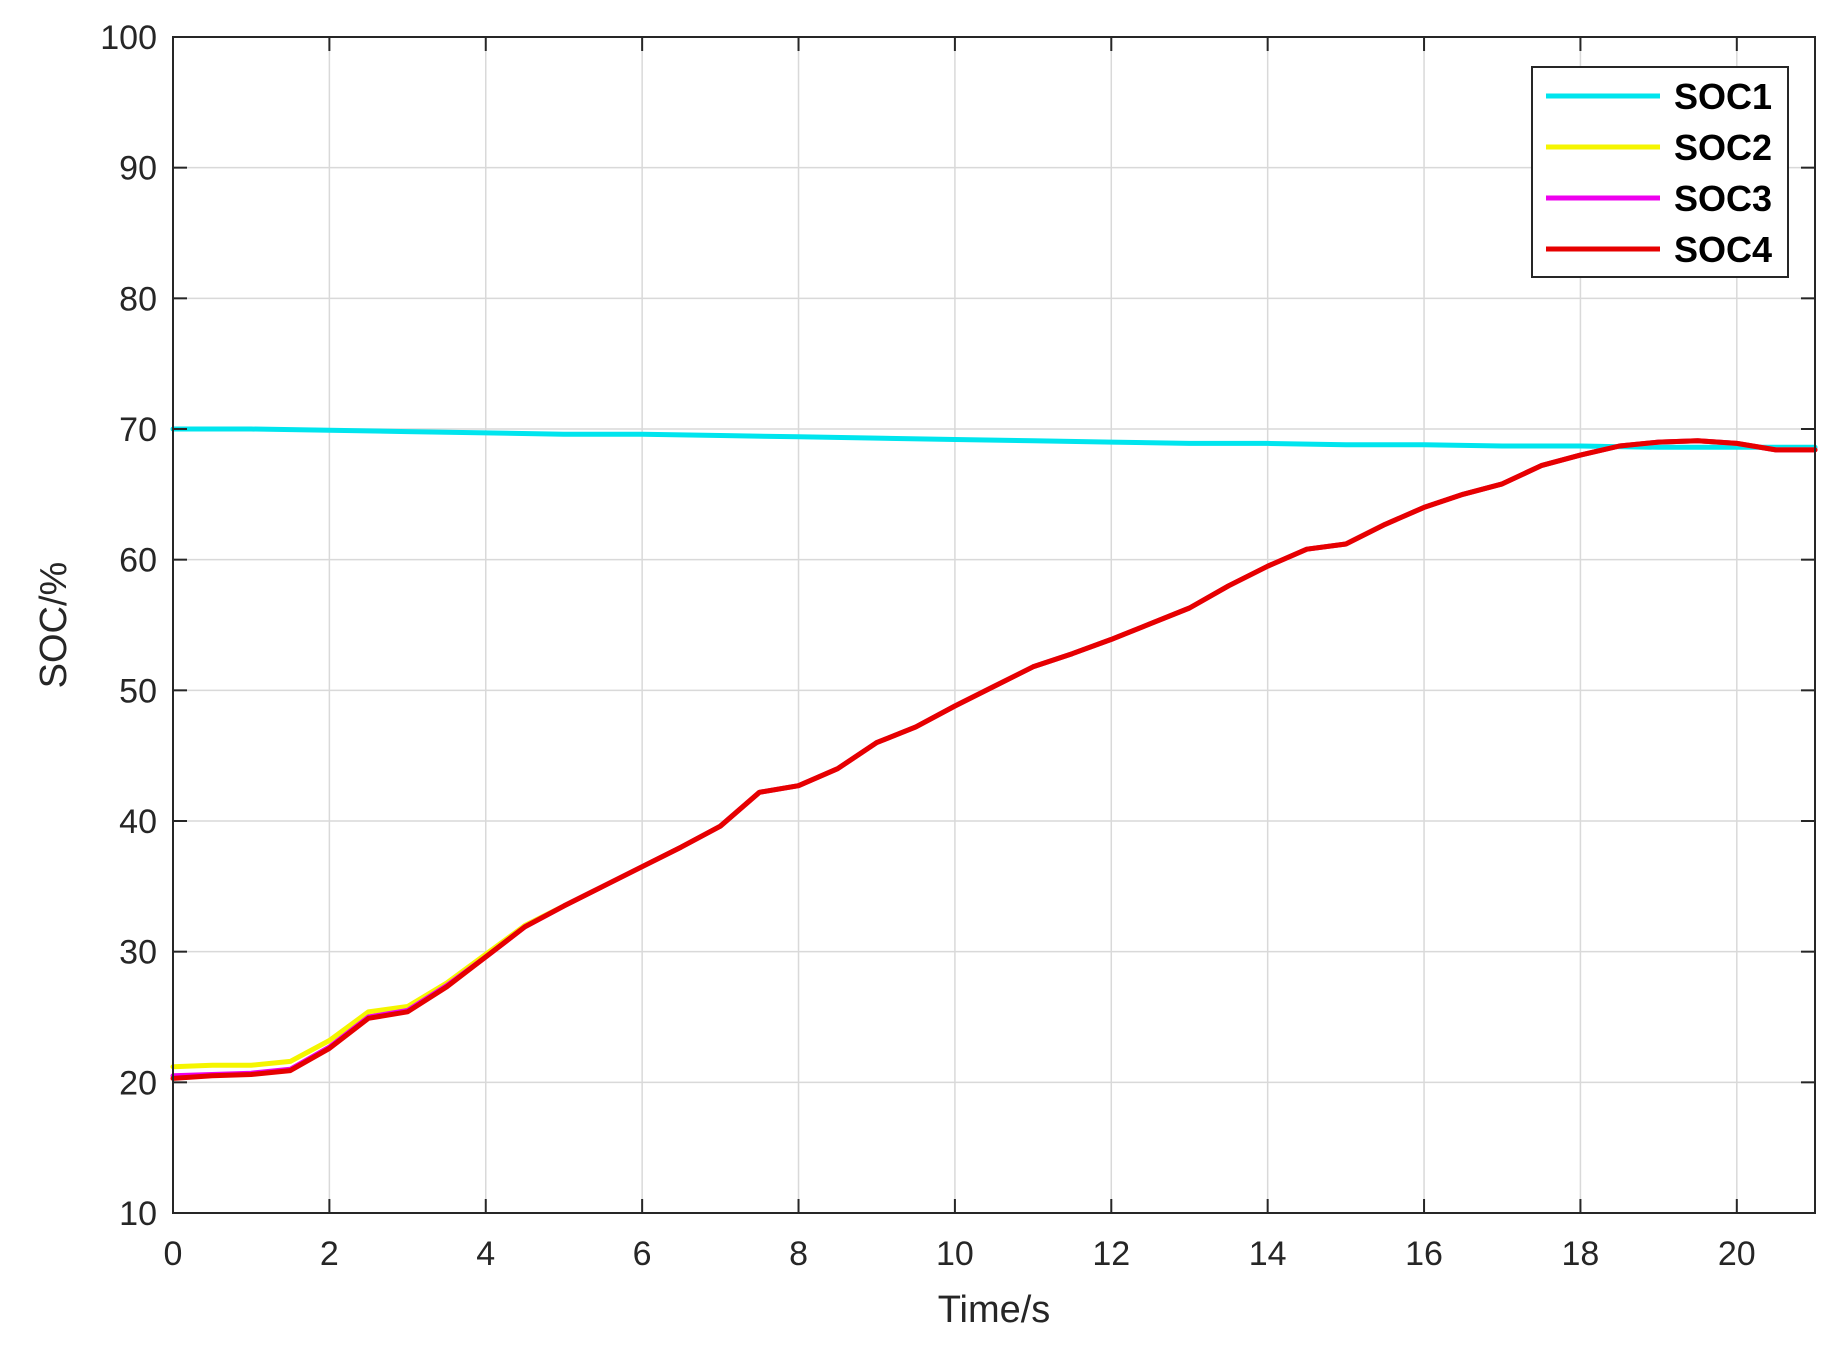  I want to click on legend-label-soc2: SOC2, so click(1723, 147).